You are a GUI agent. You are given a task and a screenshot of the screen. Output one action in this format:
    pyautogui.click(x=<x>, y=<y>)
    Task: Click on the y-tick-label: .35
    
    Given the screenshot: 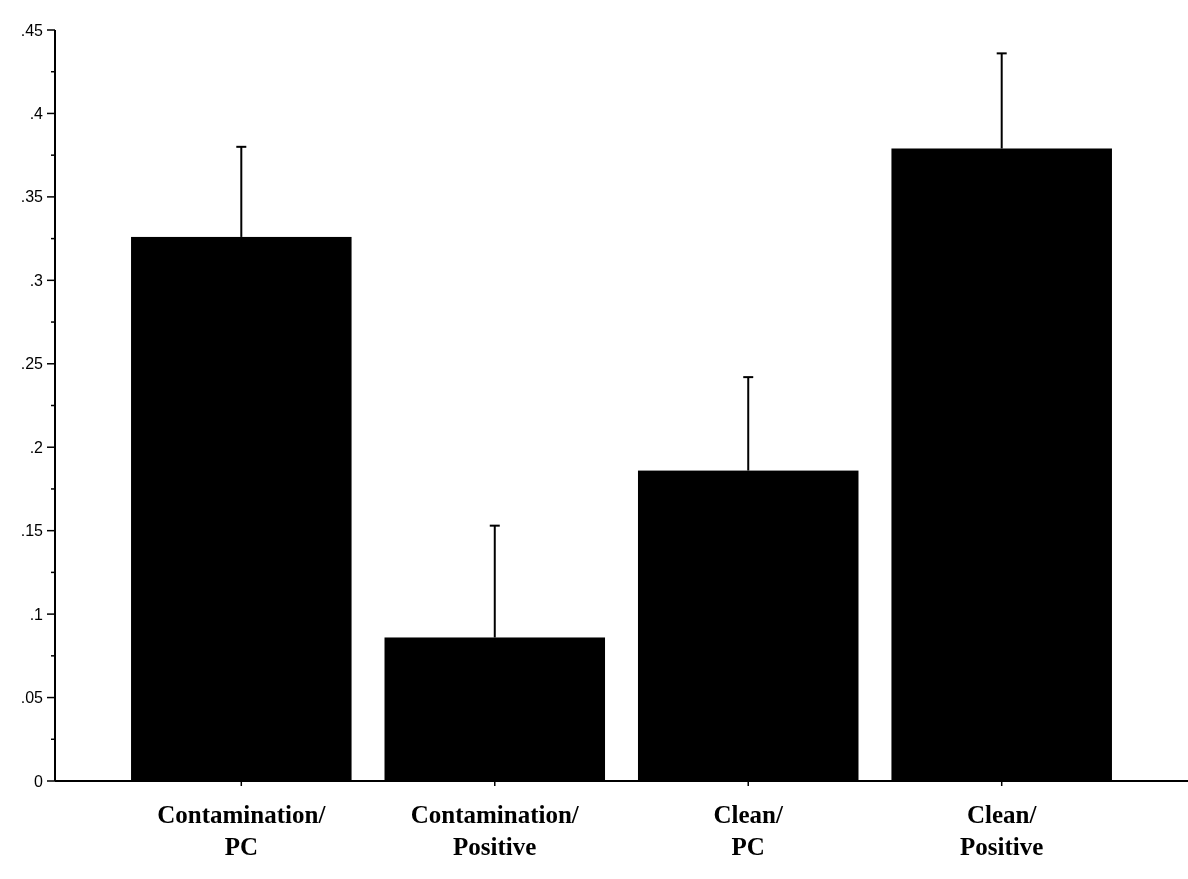 What is the action you would take?
    pyautogui.click(x=32, y=197)
    